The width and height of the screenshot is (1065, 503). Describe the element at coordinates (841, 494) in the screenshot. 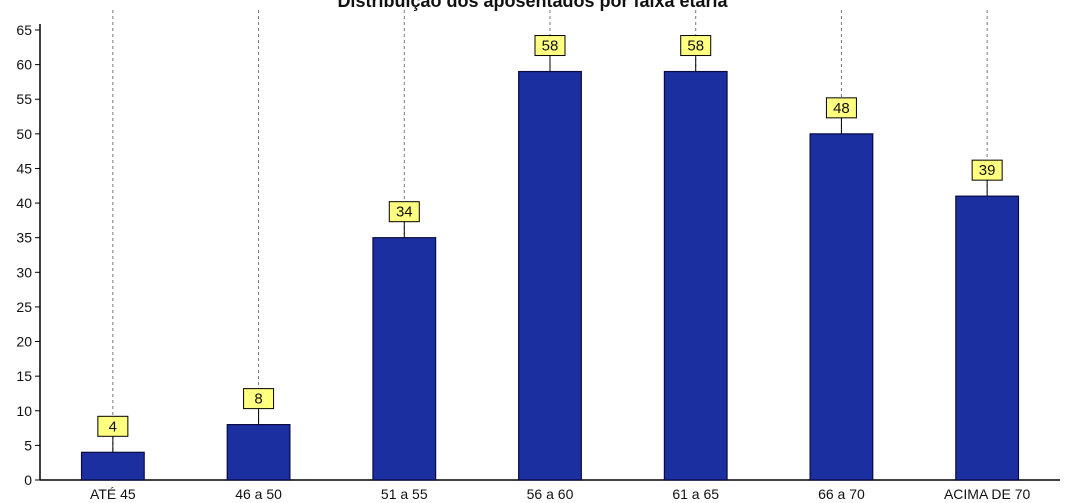

I see `x-category-label: 66 a 70` at that location.